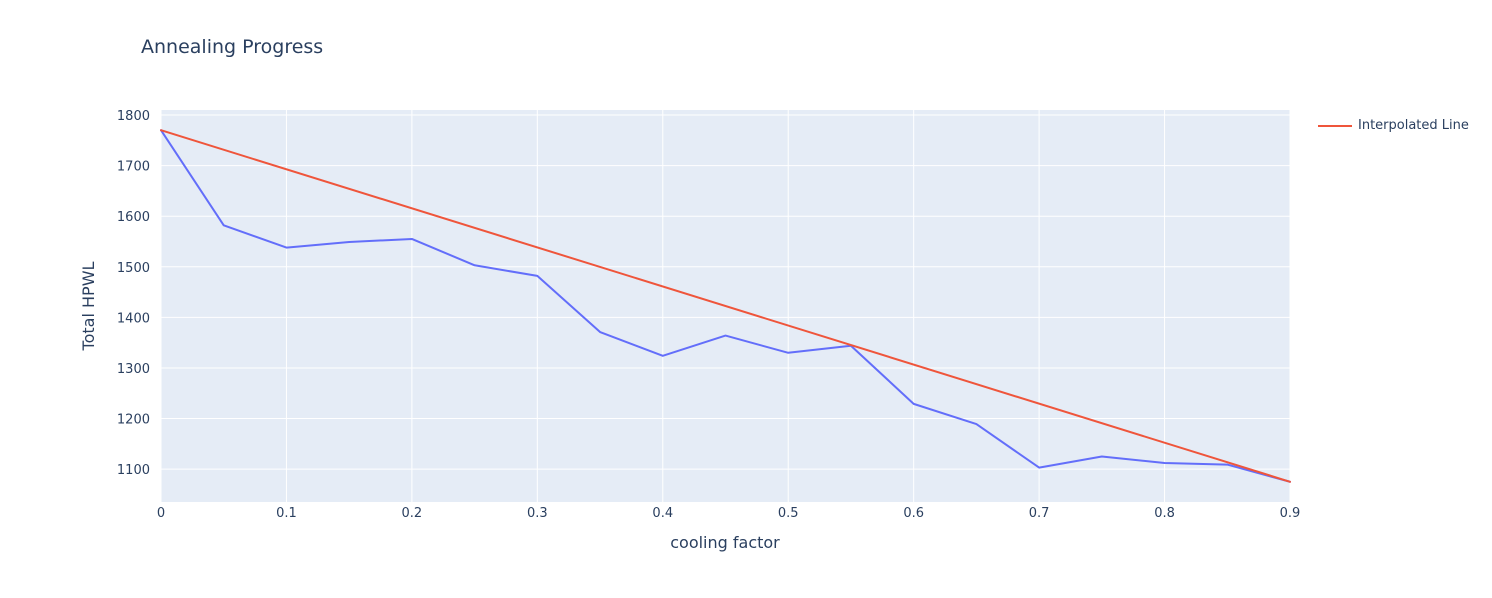 The height and width of the screenshot is (598, 1492). Describe the element at coordinates (133, 470) in the screenshot. I see `y-tick-label: 1100` at that location.